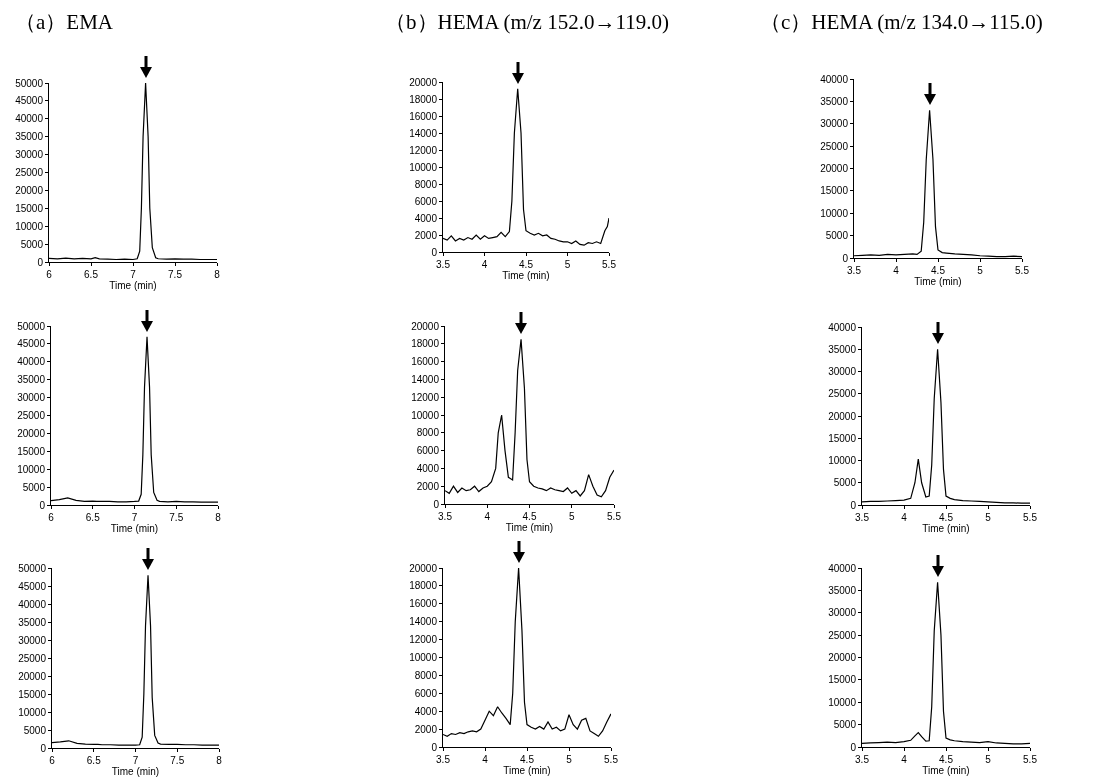 This screenshot has width=1111, height=778. What do you see at coordinates (527, 22) in the screenshot?
I see `chart-title: （b）HEMA (m/z 152.0→119.0)` at bounding box center [527, 22].